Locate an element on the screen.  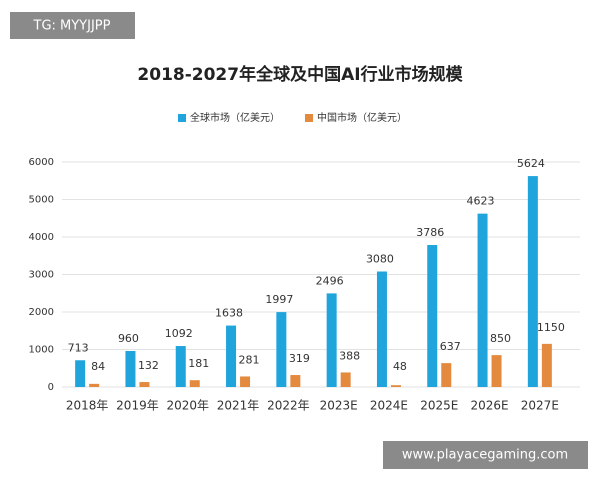
x-tick-label: 2026E is located at coordinates (489, 406).